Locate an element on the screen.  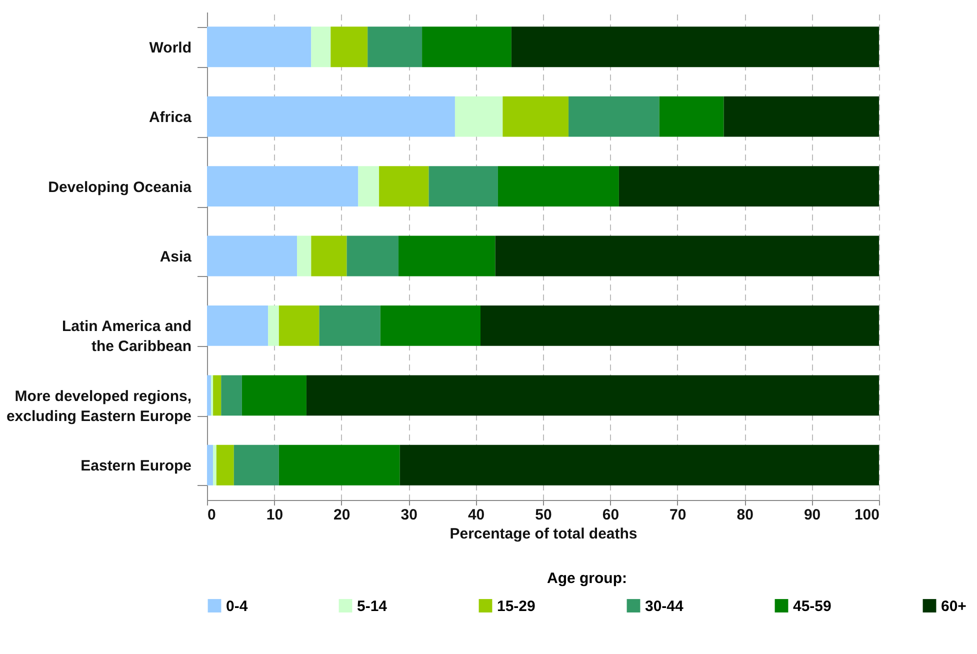
legend-label: 0-4 is located at coordinates (237, 606).